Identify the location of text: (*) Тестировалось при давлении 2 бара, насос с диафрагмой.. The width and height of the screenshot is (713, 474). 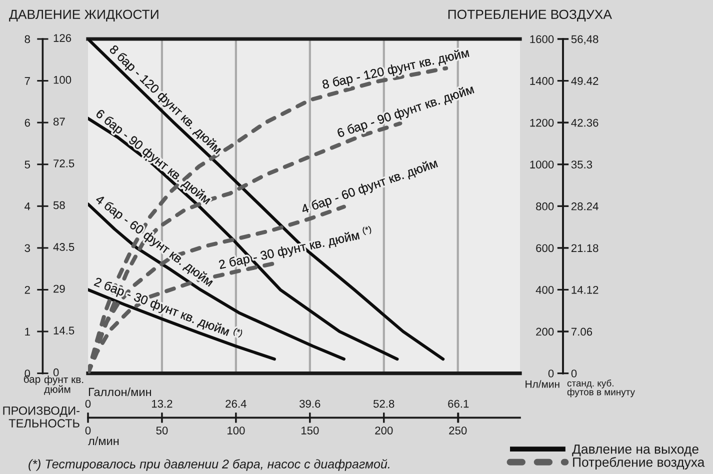
(209, 465).